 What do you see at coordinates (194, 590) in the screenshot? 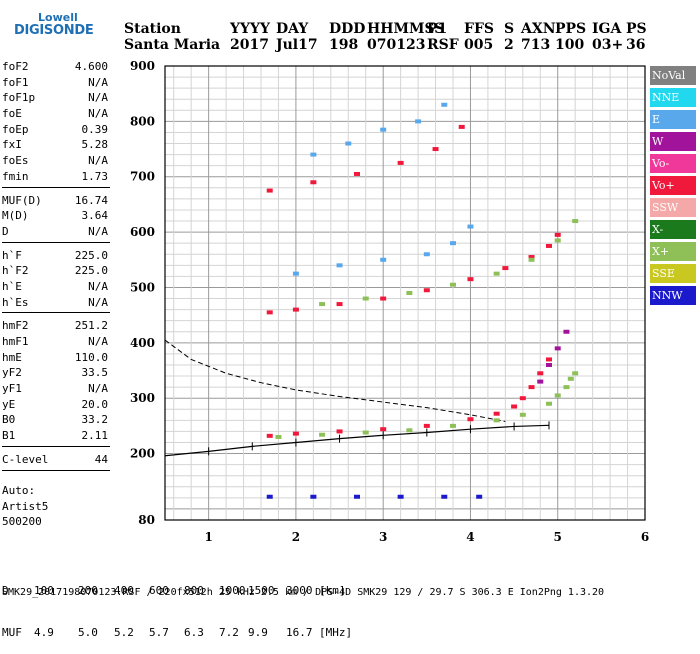
I see `muf-cell: 800` at bounding box center [194, 590].